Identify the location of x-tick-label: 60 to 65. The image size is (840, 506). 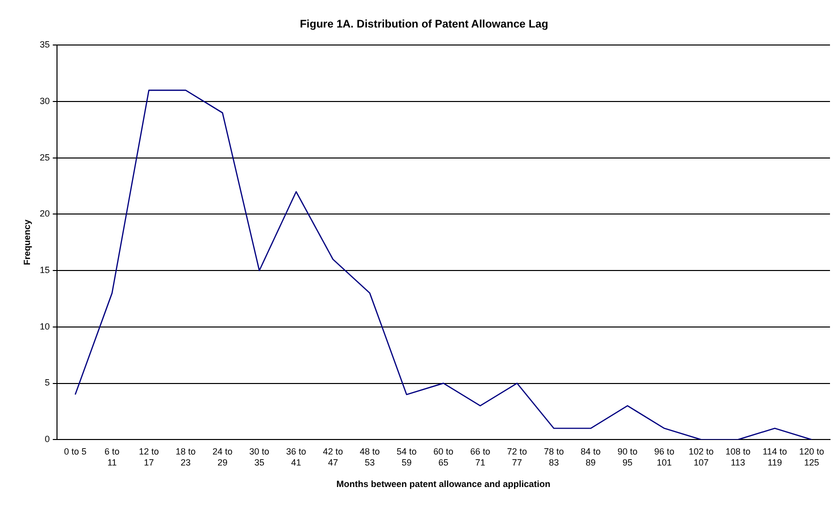
(443, 457).